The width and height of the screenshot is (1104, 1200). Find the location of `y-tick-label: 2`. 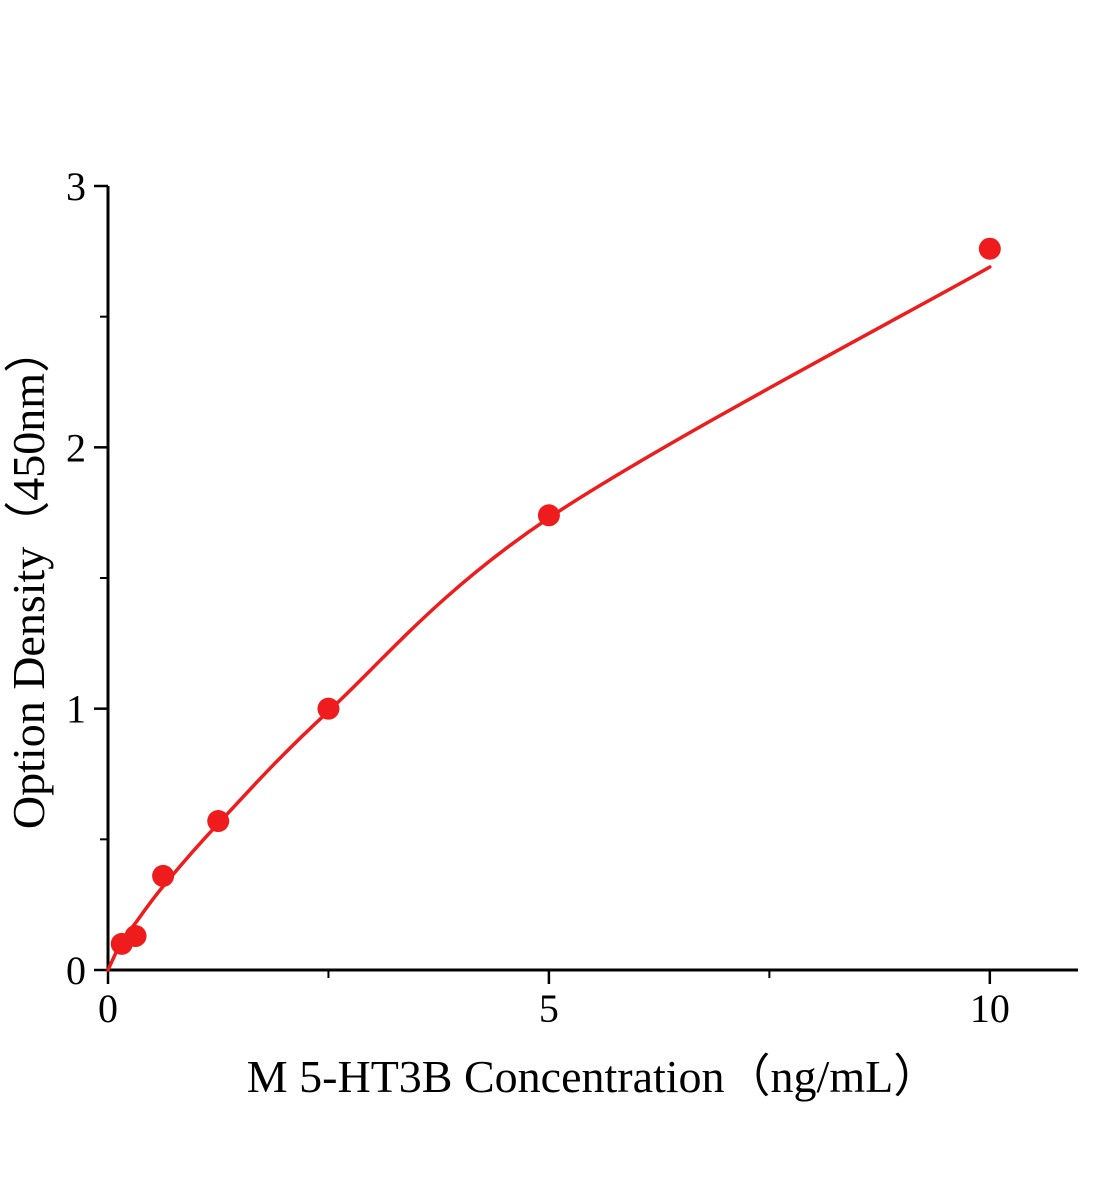

y-tick-label: 2 is located at coordinates (76, 447).